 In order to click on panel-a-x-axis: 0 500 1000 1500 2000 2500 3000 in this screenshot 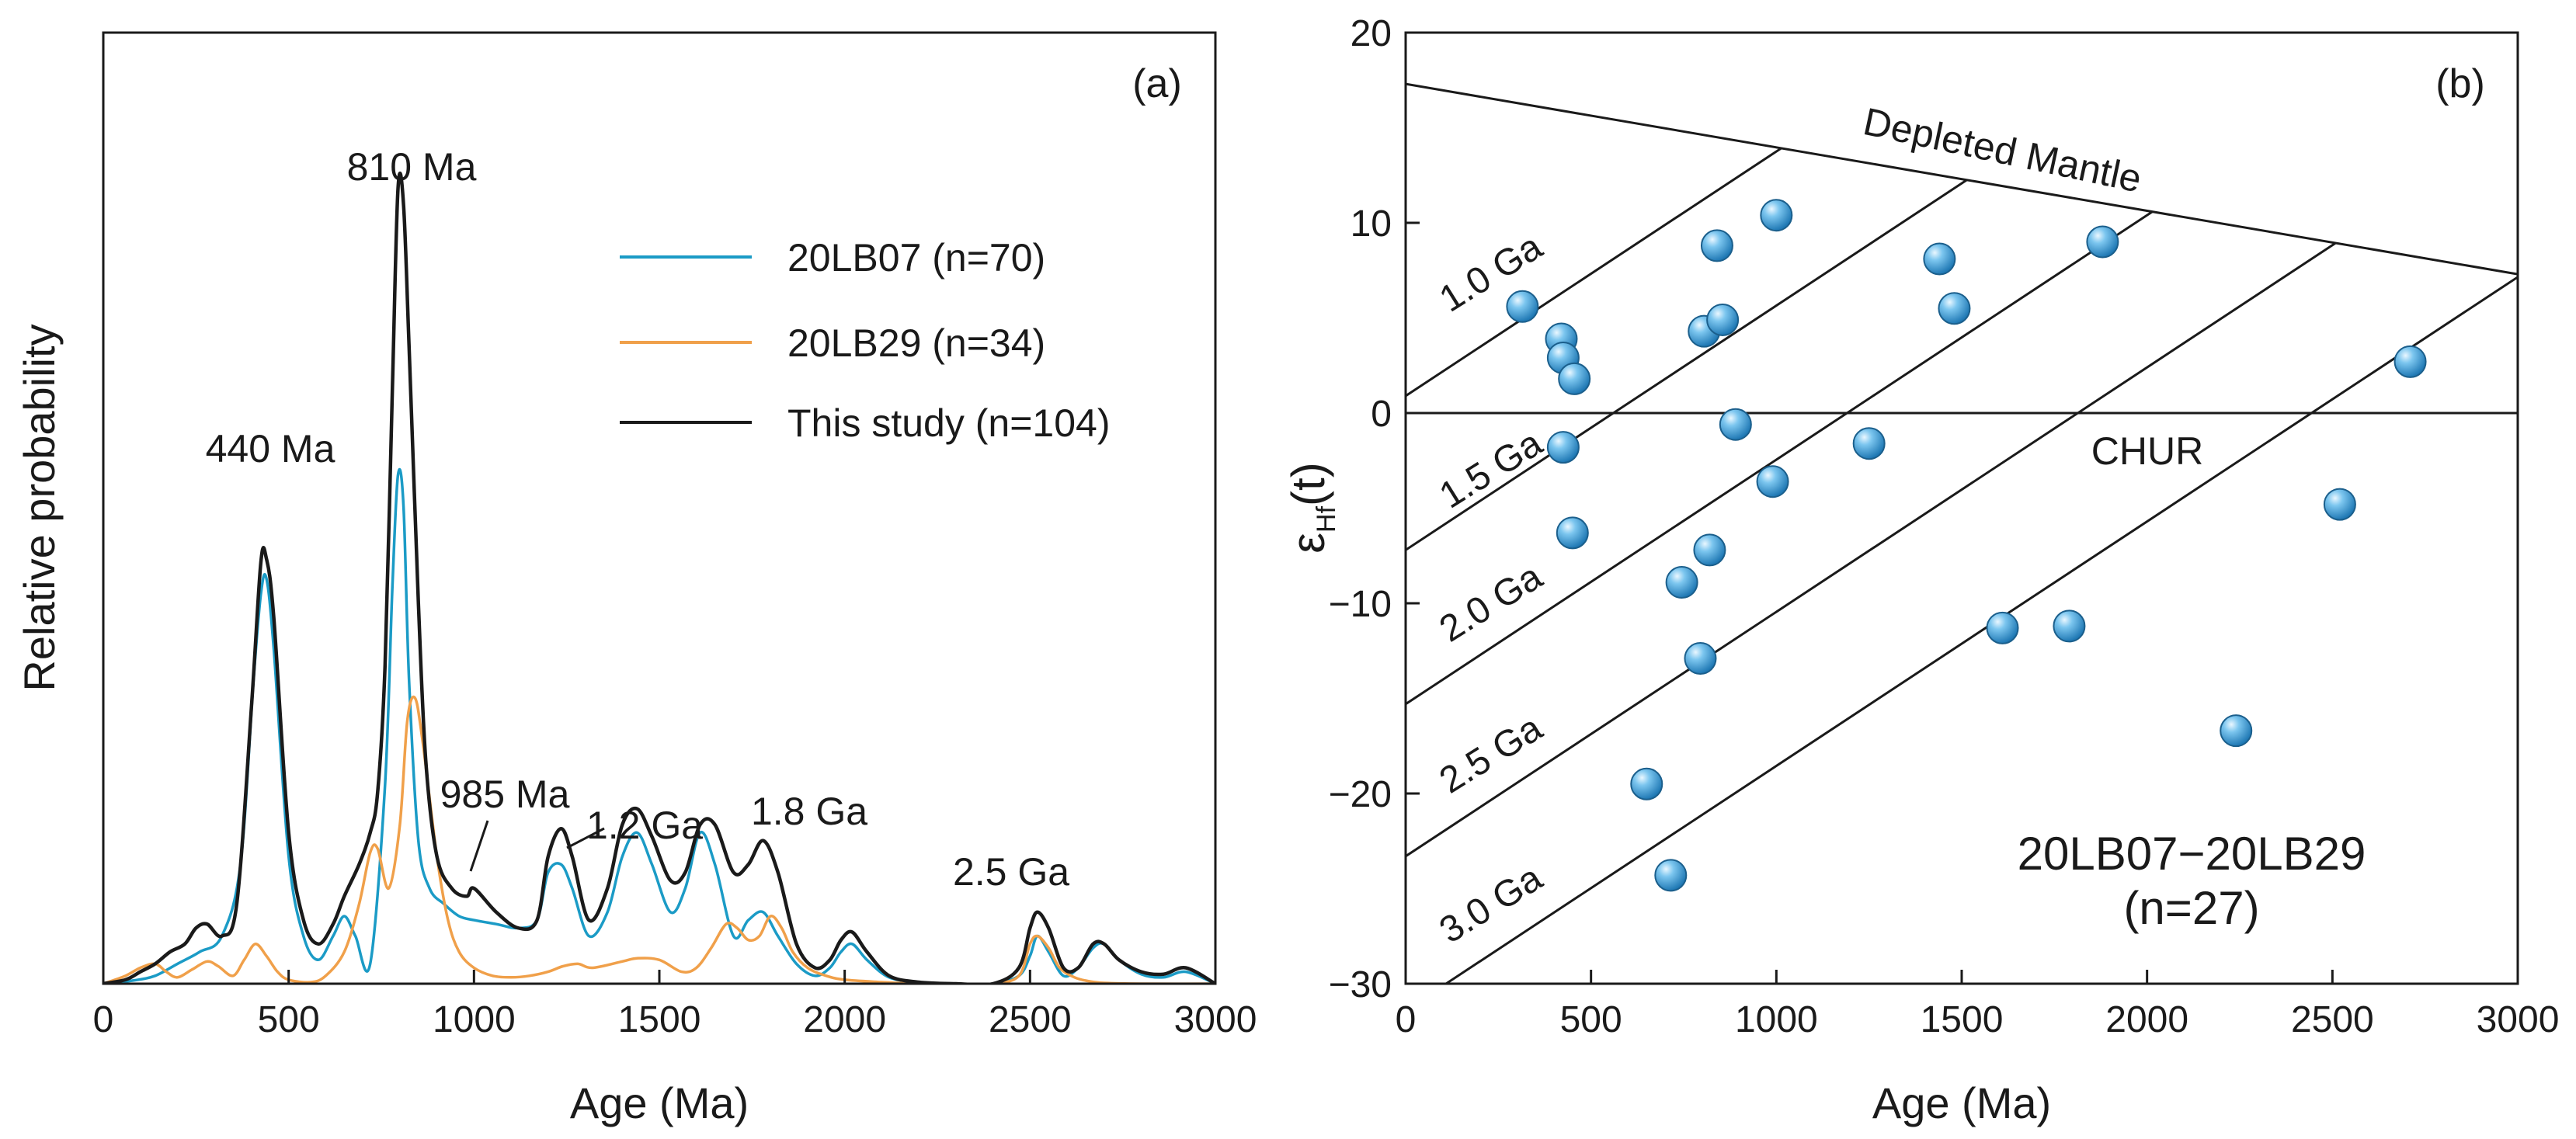, I will do `click(675, 1005)`.